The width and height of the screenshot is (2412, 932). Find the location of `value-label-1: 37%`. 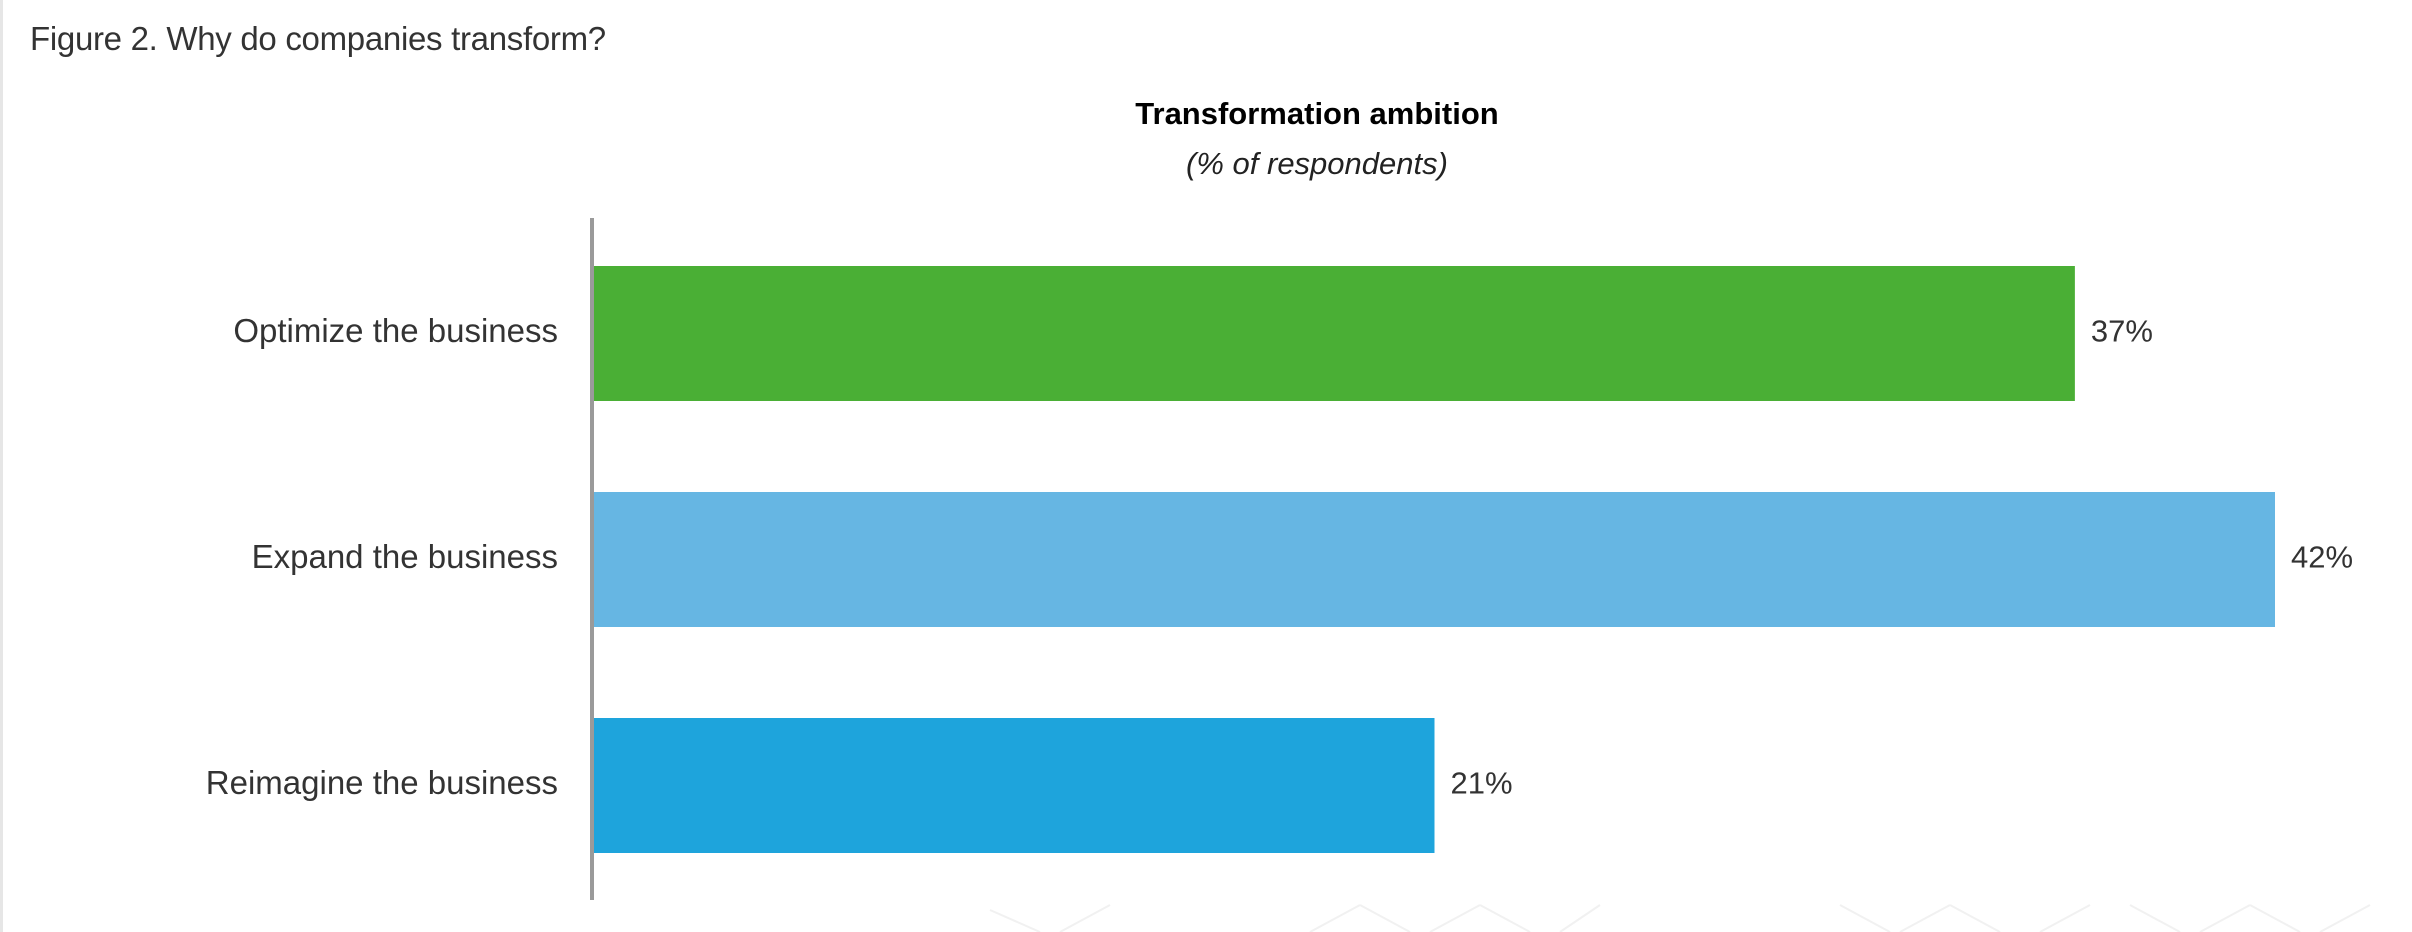

value-label-1: 37% is located at coordinates (2122, 331).